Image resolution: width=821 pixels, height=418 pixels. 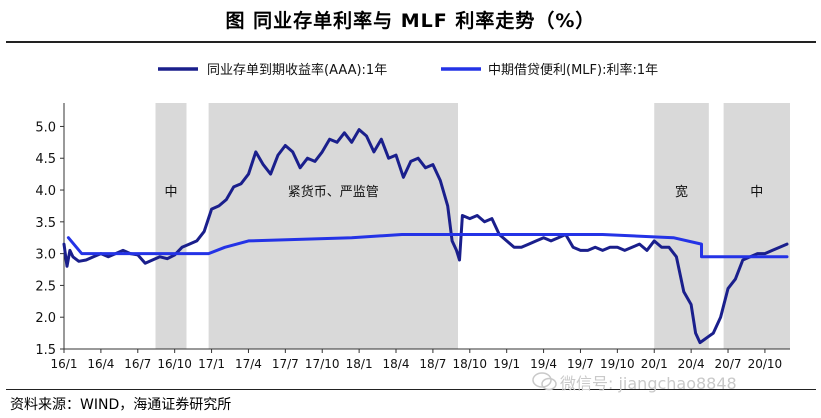 I want to click on y-tick-label-6: 4.5, so click(x=45, y=159).